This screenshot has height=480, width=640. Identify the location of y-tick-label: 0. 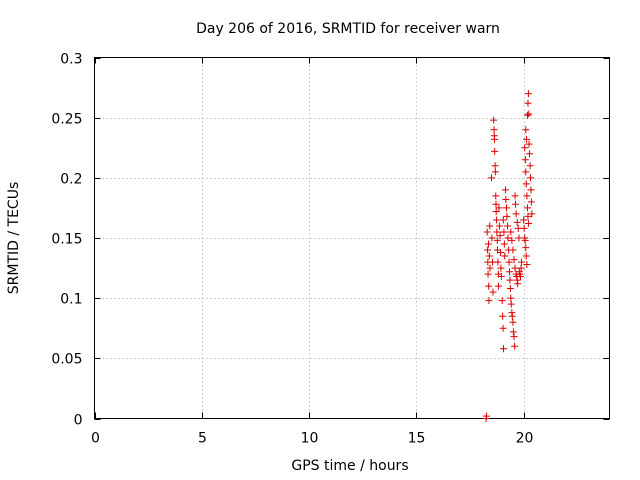
(78, 421).